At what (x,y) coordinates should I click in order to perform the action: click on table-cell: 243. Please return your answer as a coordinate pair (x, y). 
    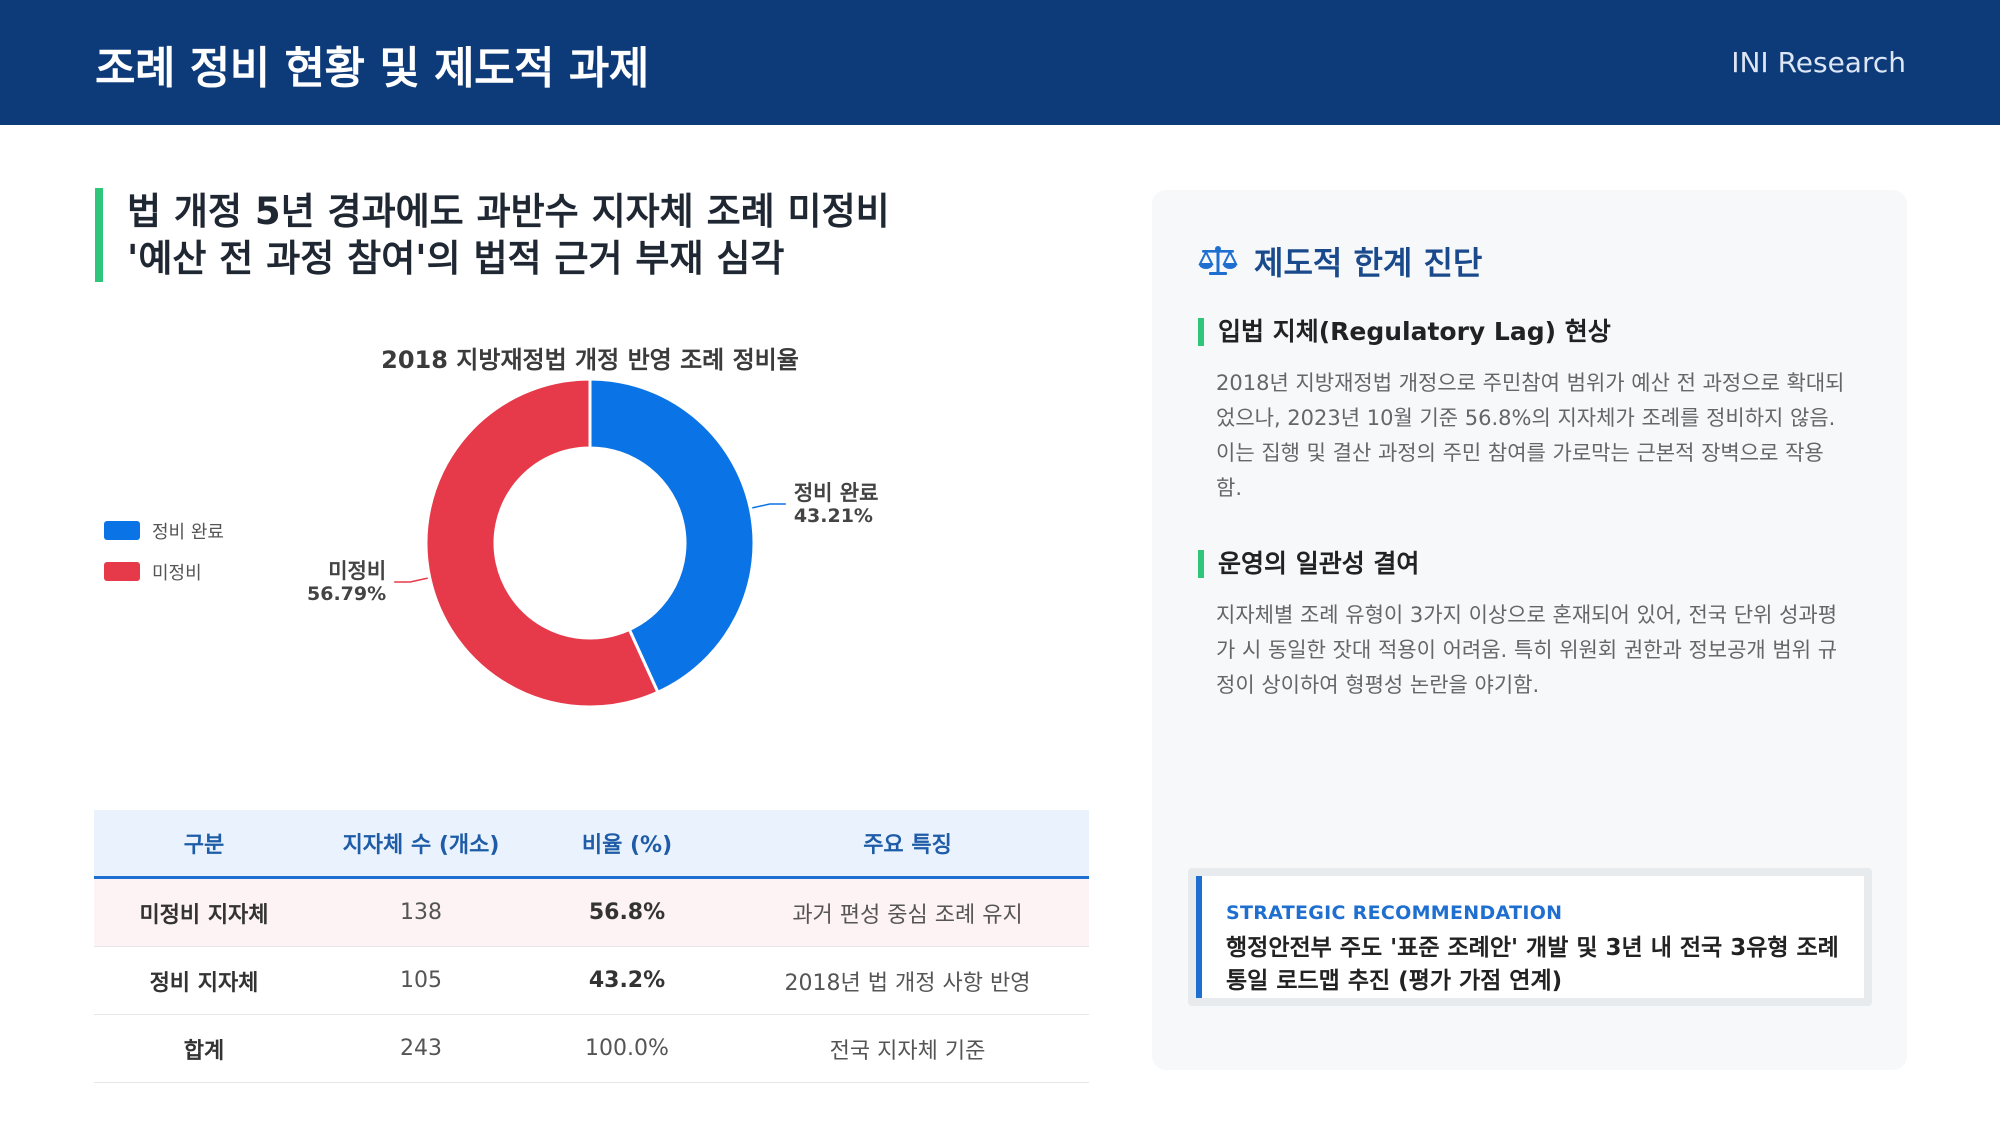
    Looking at the image, I should click on (421, 1048).